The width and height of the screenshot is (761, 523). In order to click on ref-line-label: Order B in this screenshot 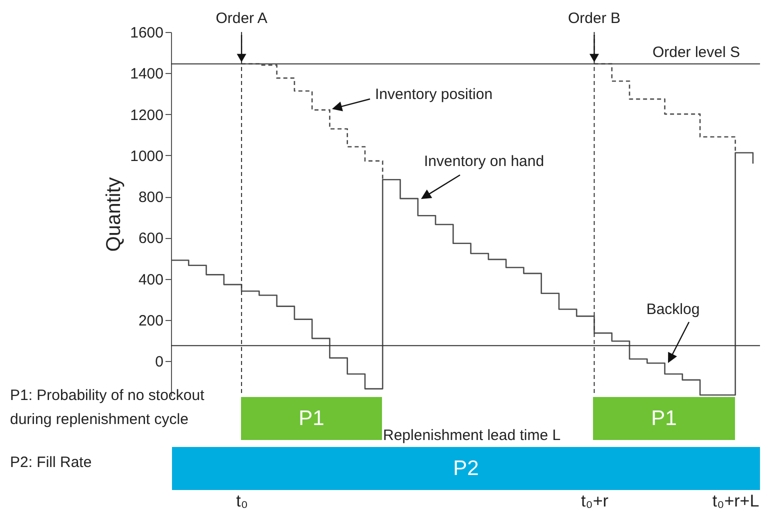, I will do `click(594, 18)`.